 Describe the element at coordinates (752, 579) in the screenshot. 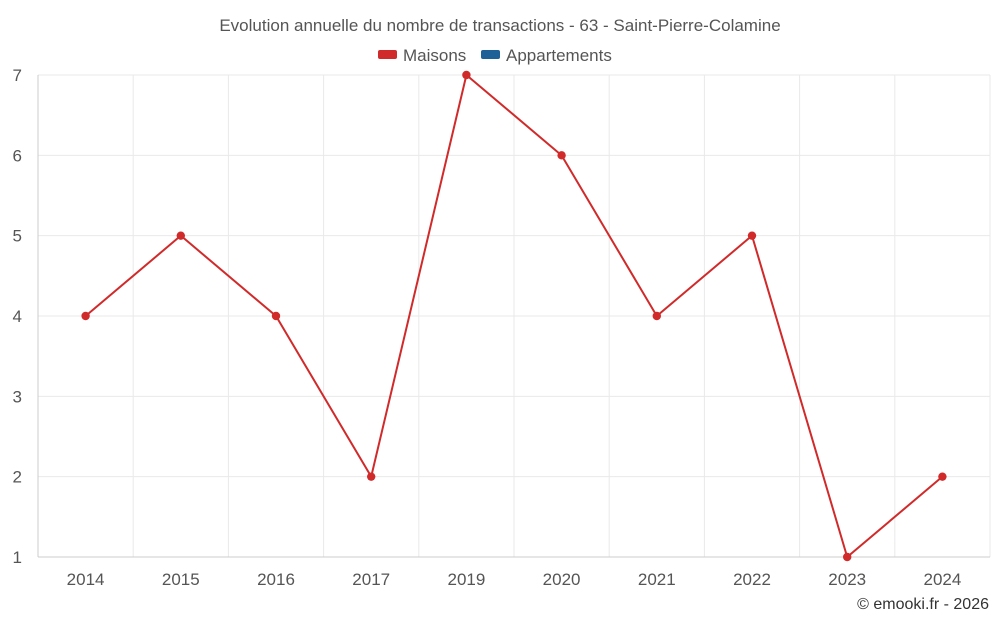

I see `x-tick-label: 2022` at that location.